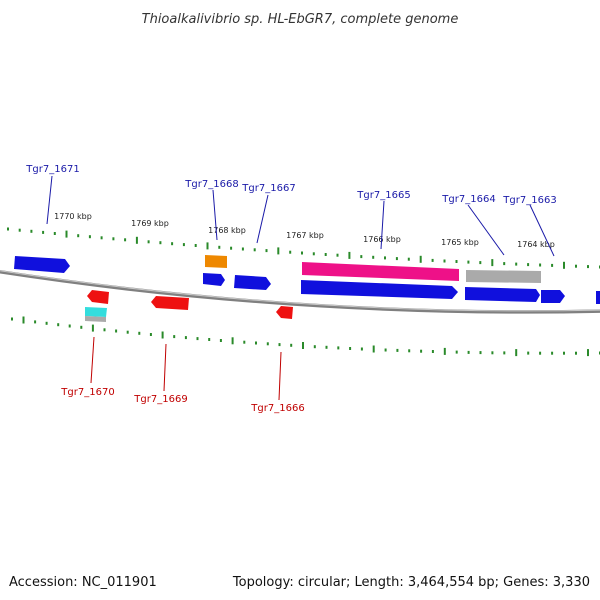  Describe the element at coordinates (305, 336) in the screenshot. I see `inner-tick-row` at that location.